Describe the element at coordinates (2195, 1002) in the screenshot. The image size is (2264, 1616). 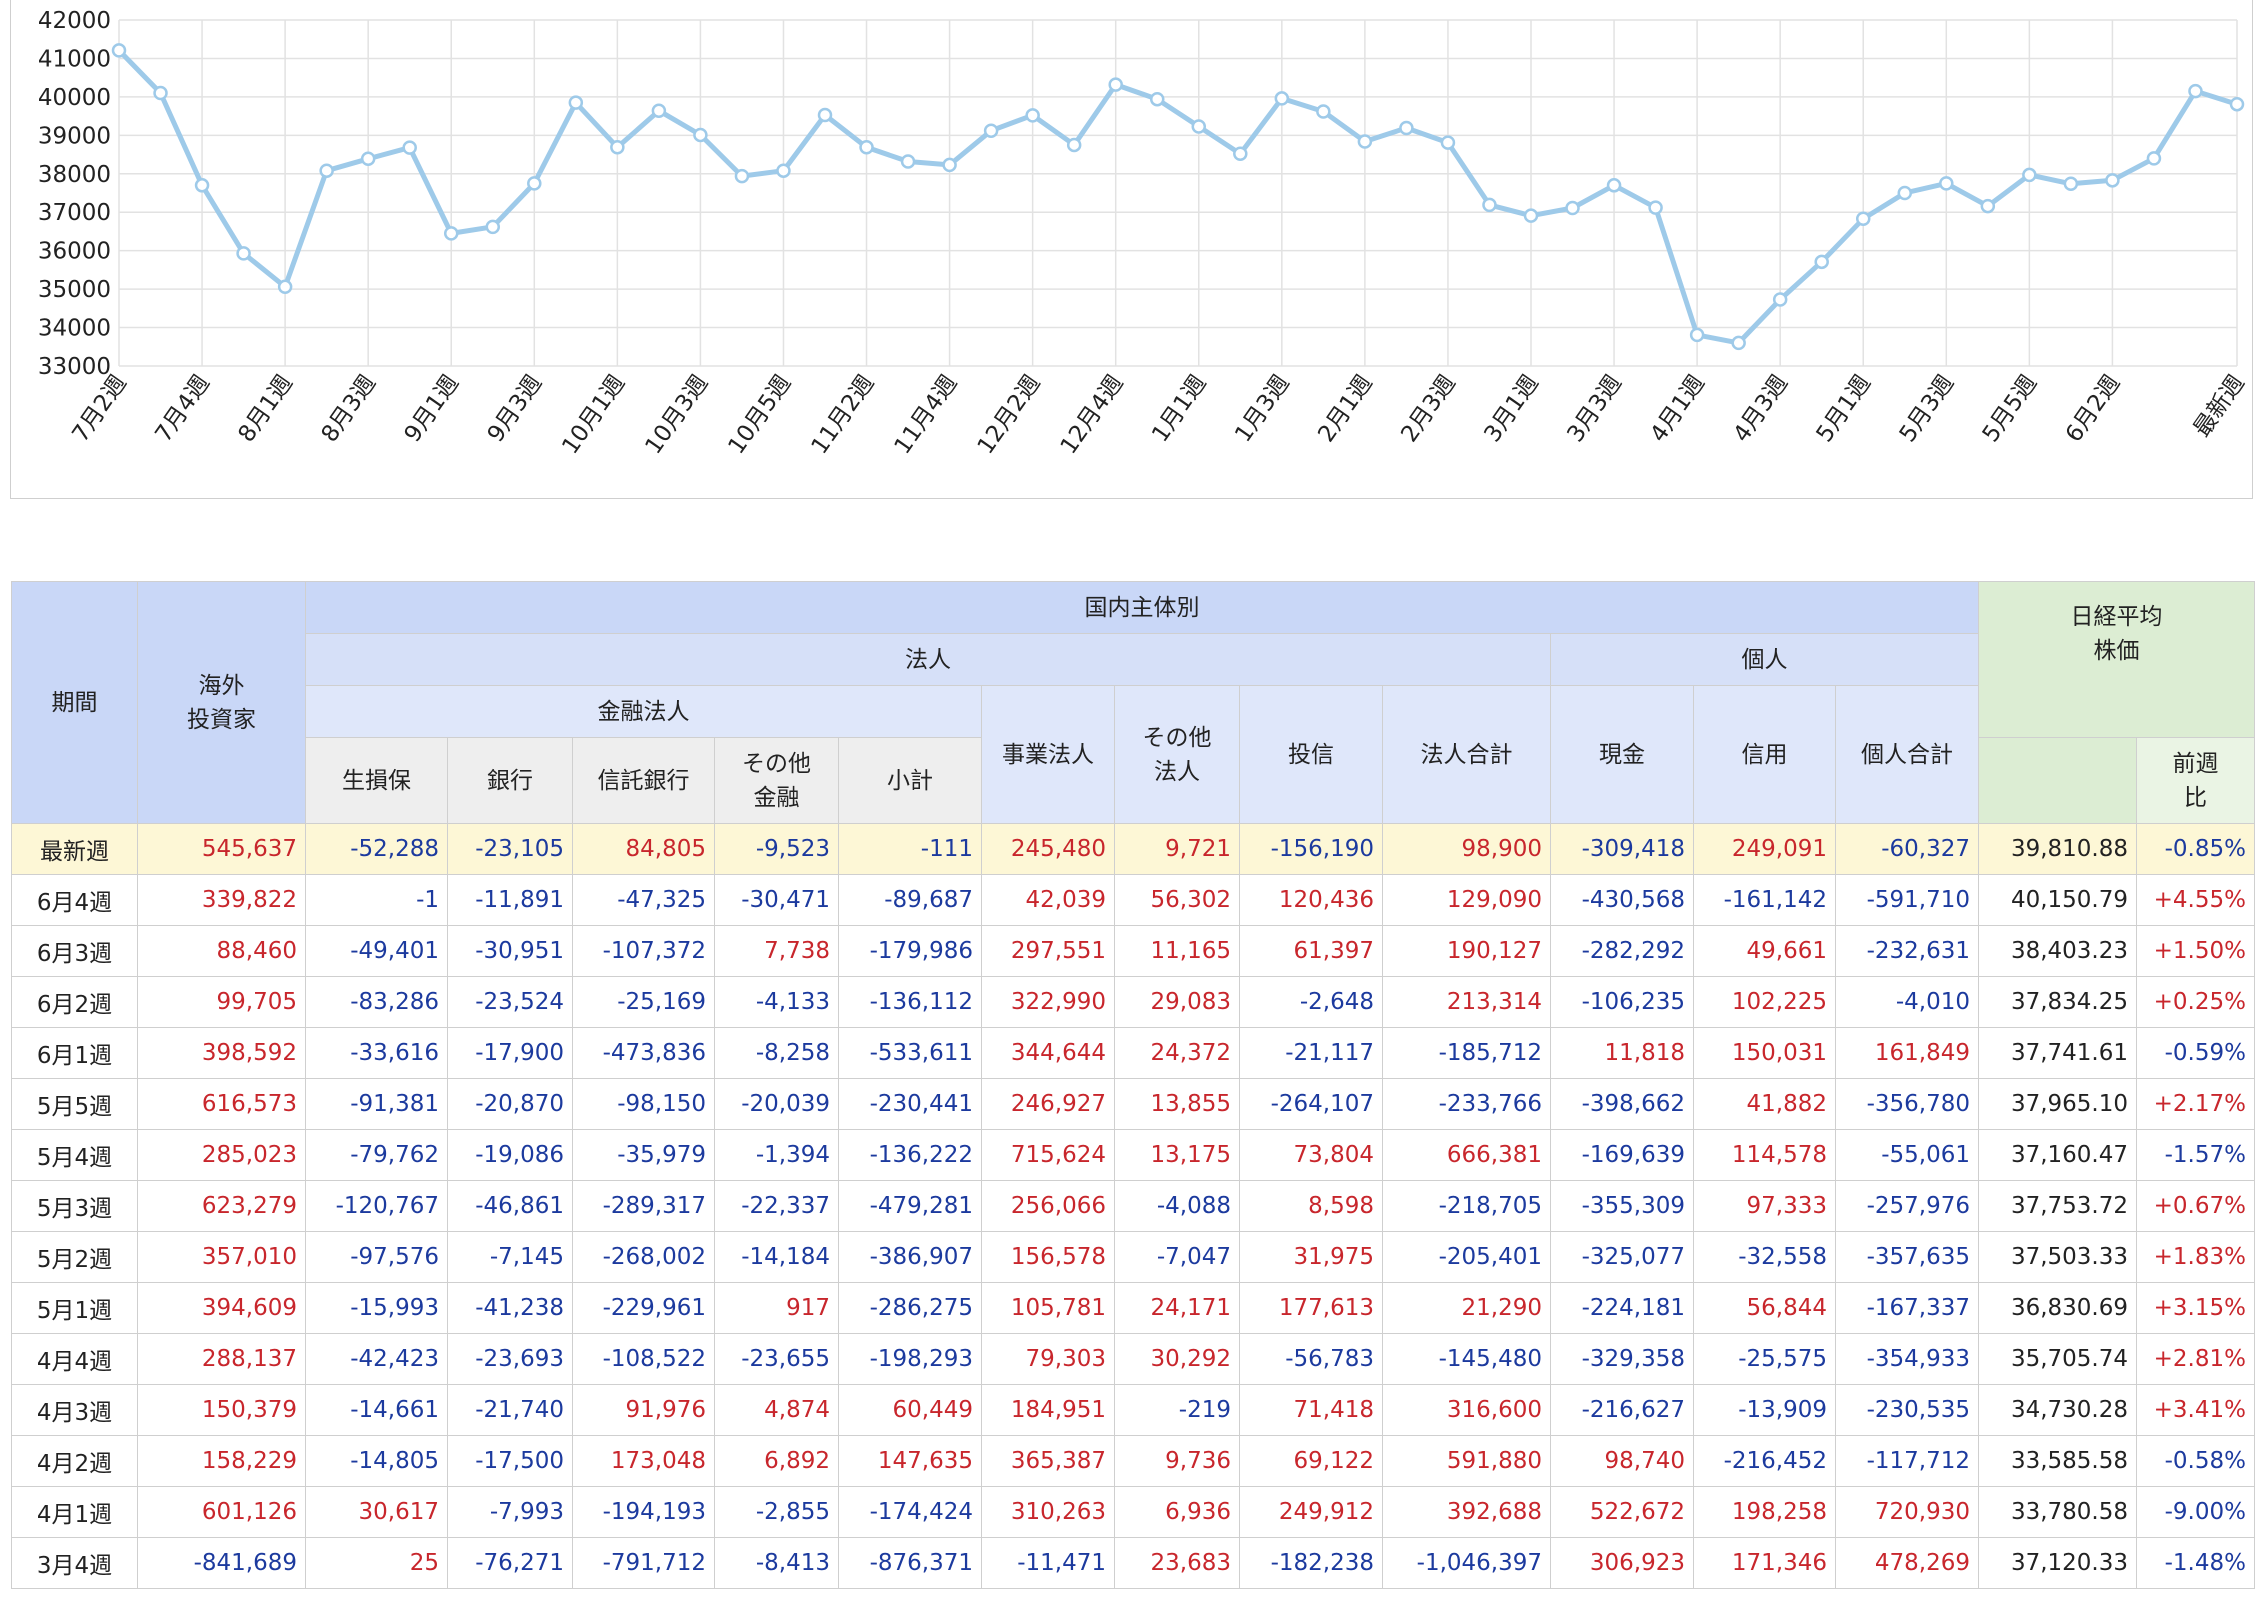
I see `wow-cell: +0.25%` at that location.